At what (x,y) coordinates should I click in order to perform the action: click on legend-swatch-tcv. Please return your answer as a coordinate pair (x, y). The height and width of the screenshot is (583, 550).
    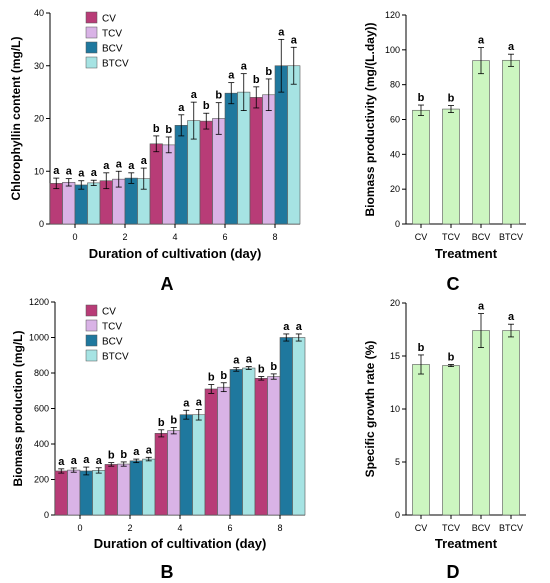
    Looking at the image, I should click on (91, 325).